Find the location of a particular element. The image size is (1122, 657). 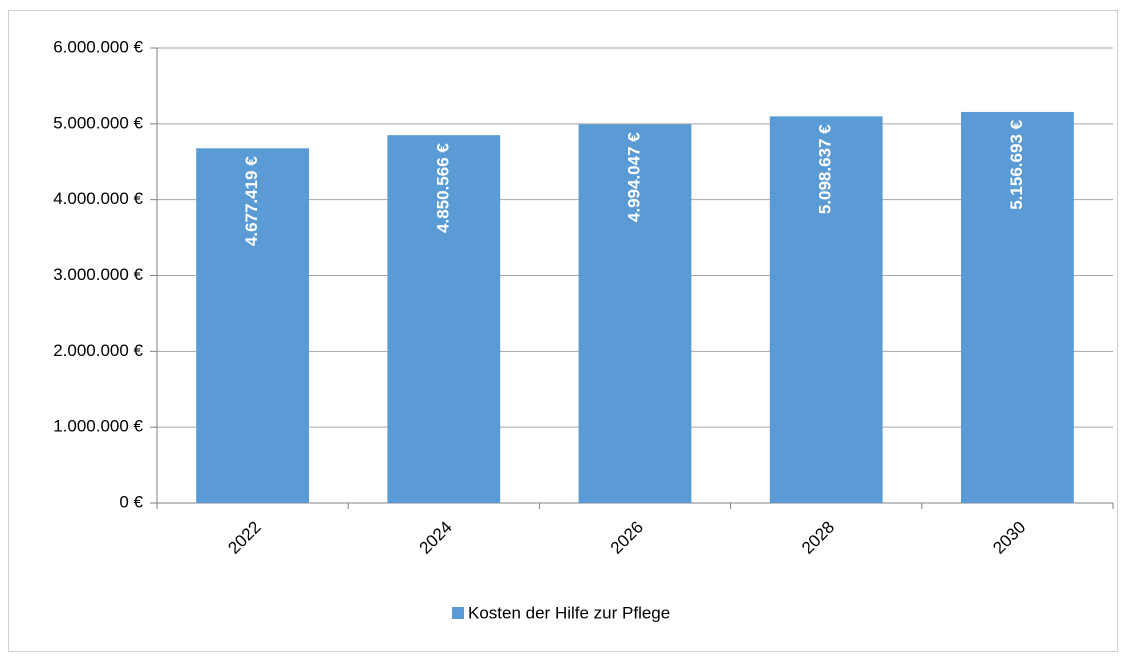

y-tick-label: 4.000.000 € is located at coordinates (98, 198).